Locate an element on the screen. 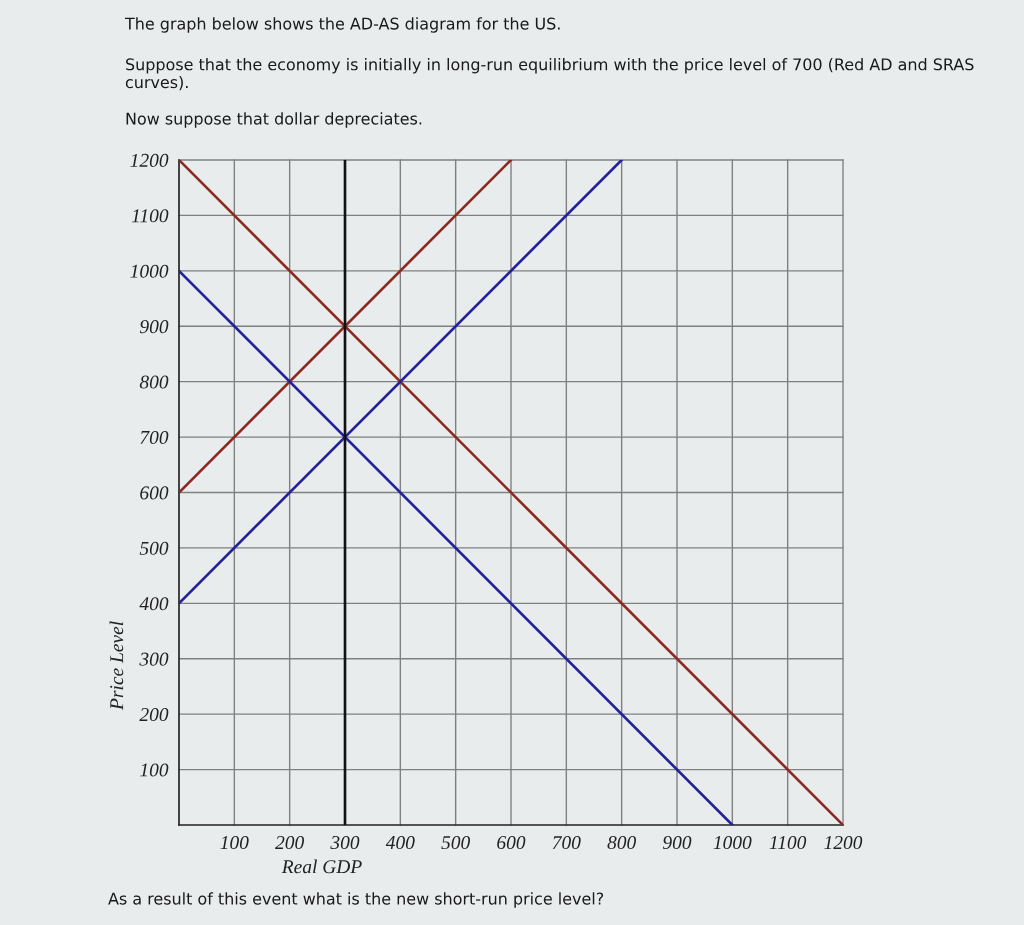  x-tick-label: 1000 is located at coordinates (732, 842).